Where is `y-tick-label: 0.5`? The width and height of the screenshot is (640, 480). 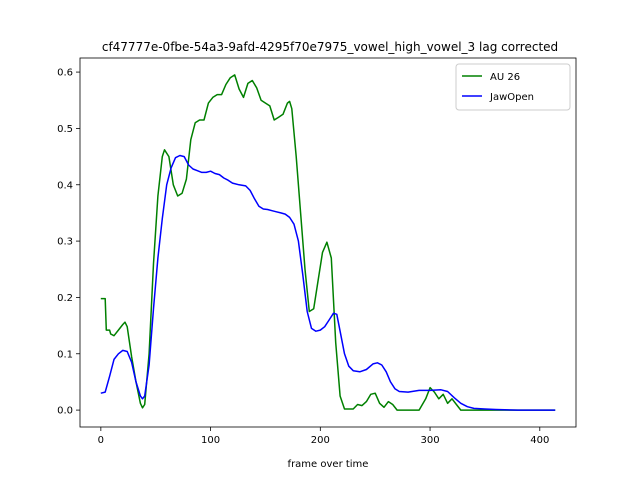
y-tick-label: 0.5 is located at coordinates (65, 129).